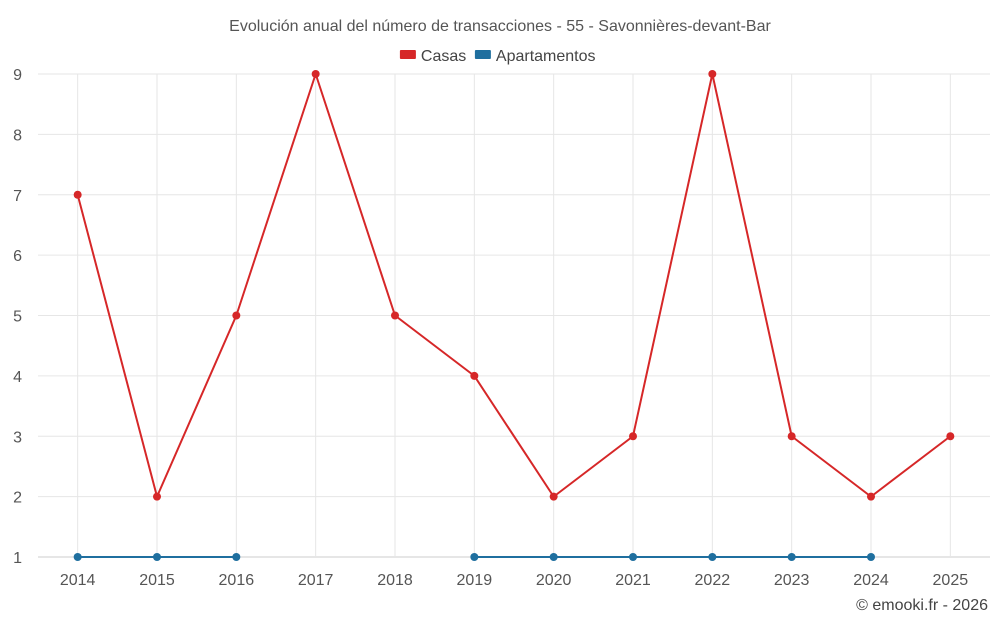 This screenshot has width=1000, height=625. I want to click on x-tick-label: 2017, so click(316, 580).